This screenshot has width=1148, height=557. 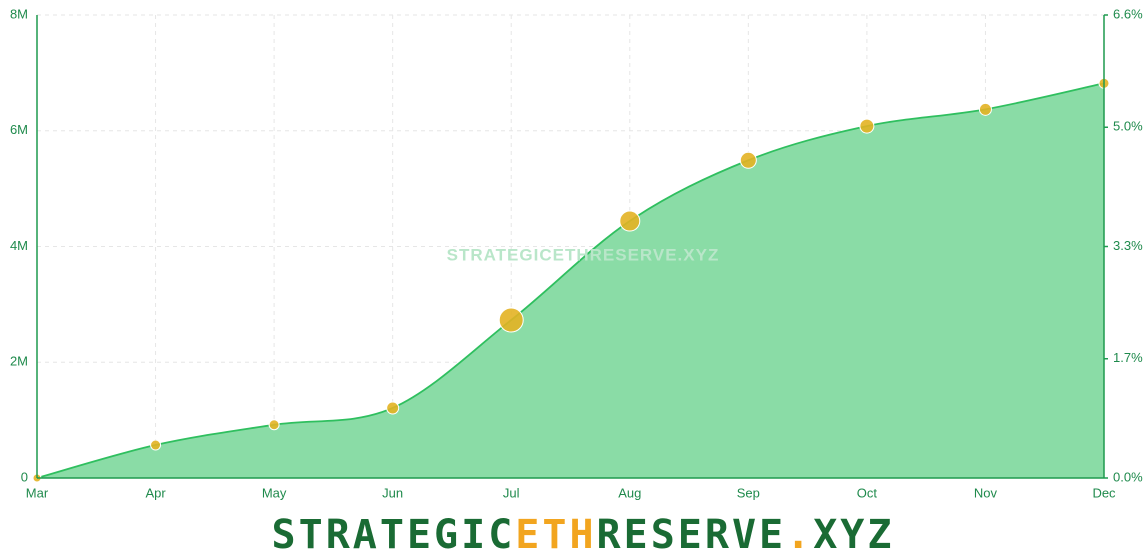 I want to click on y2-tick-label: 1.7%, so click(x=1128, y=357).